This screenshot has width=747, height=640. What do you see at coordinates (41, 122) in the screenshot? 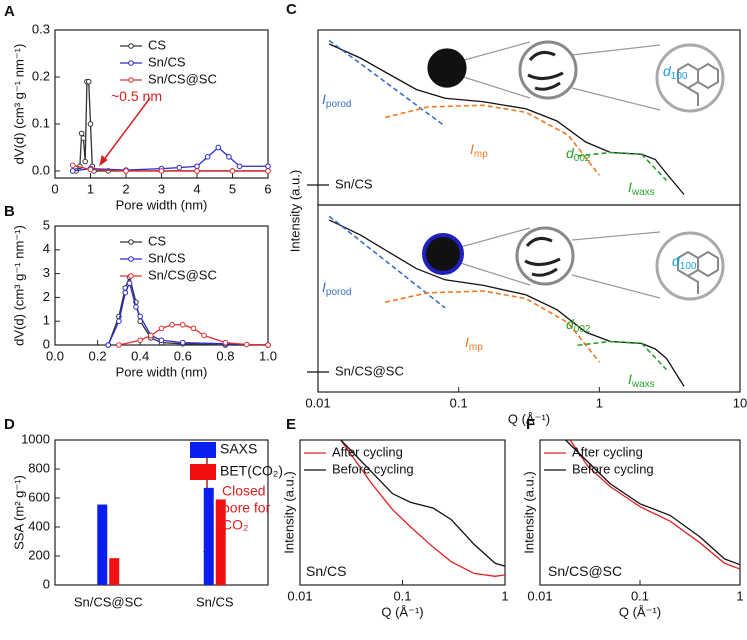
I see `y-tick-label: 0.1` at bounding box center [41, 122].